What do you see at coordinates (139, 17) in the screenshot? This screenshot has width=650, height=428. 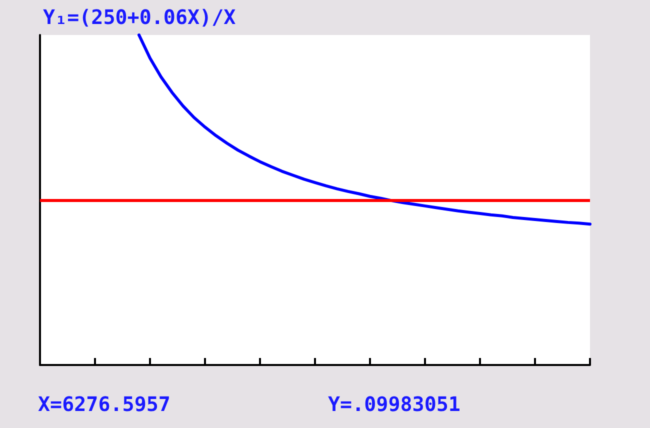 I see `chart-title: Y₁=(250+0.06X)/X` at bounding box center [139, 17].